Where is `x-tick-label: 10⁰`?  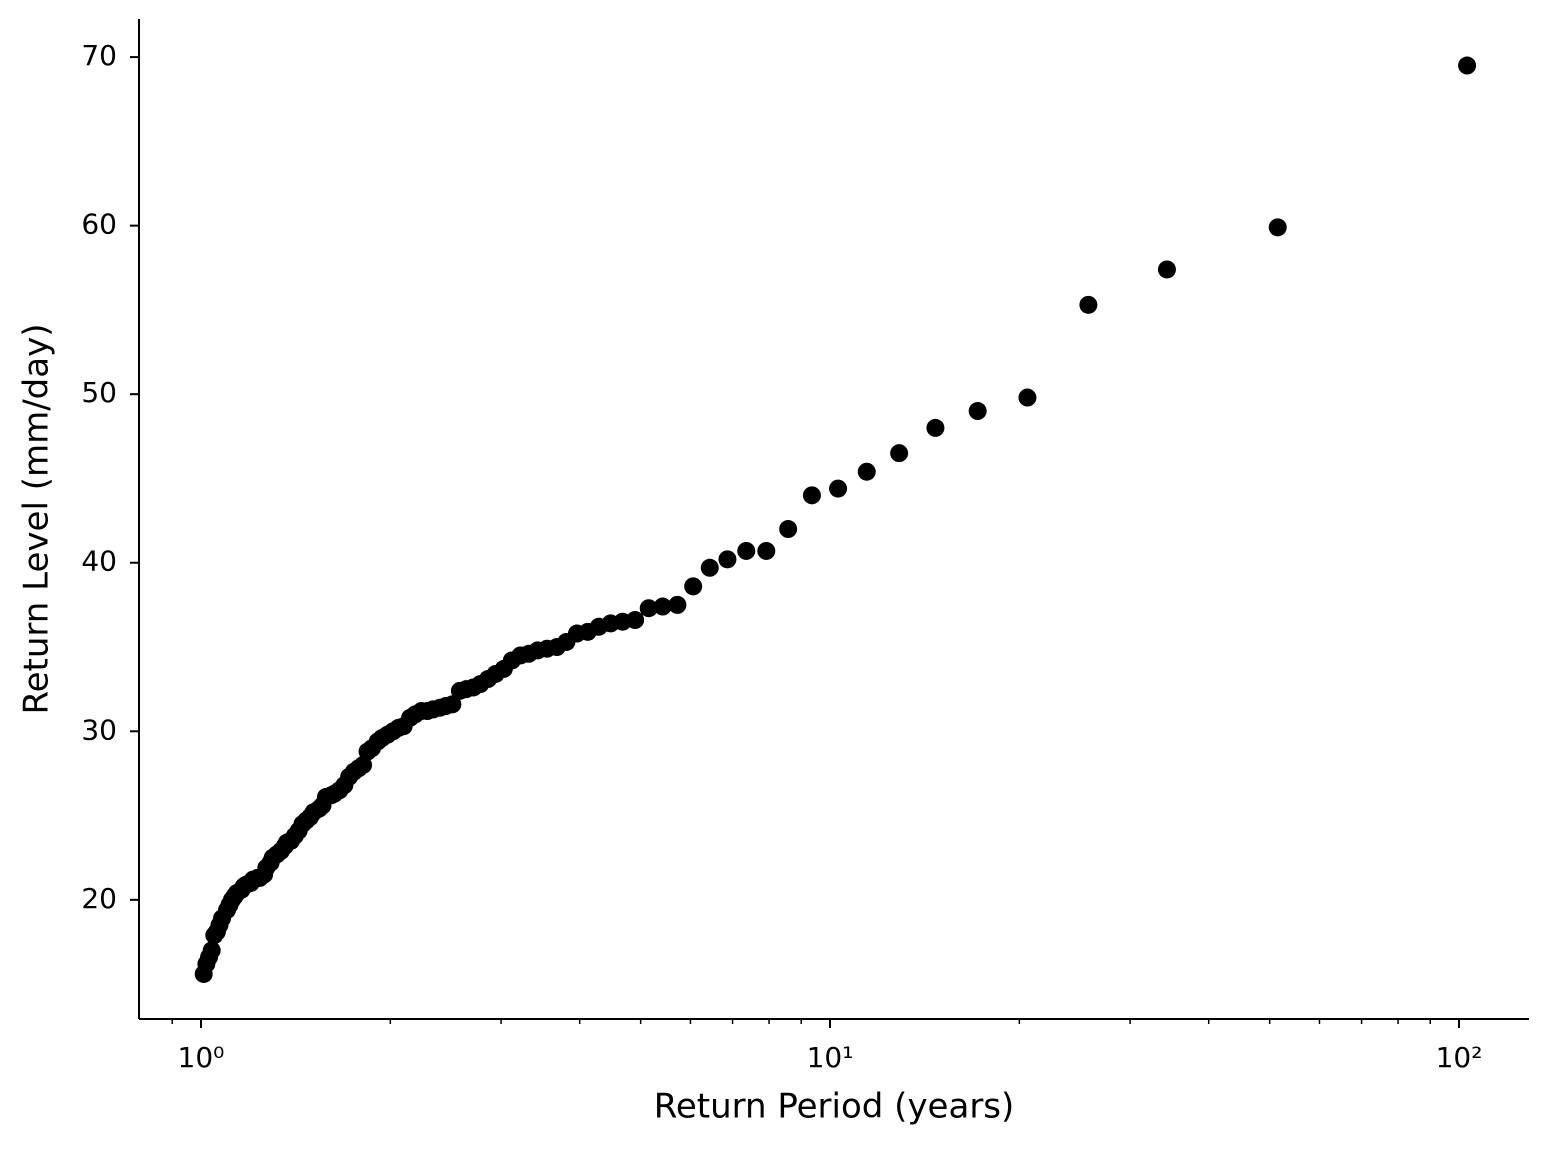 x-tick-label: 10⁰ is located at coordinates (201, 1057).